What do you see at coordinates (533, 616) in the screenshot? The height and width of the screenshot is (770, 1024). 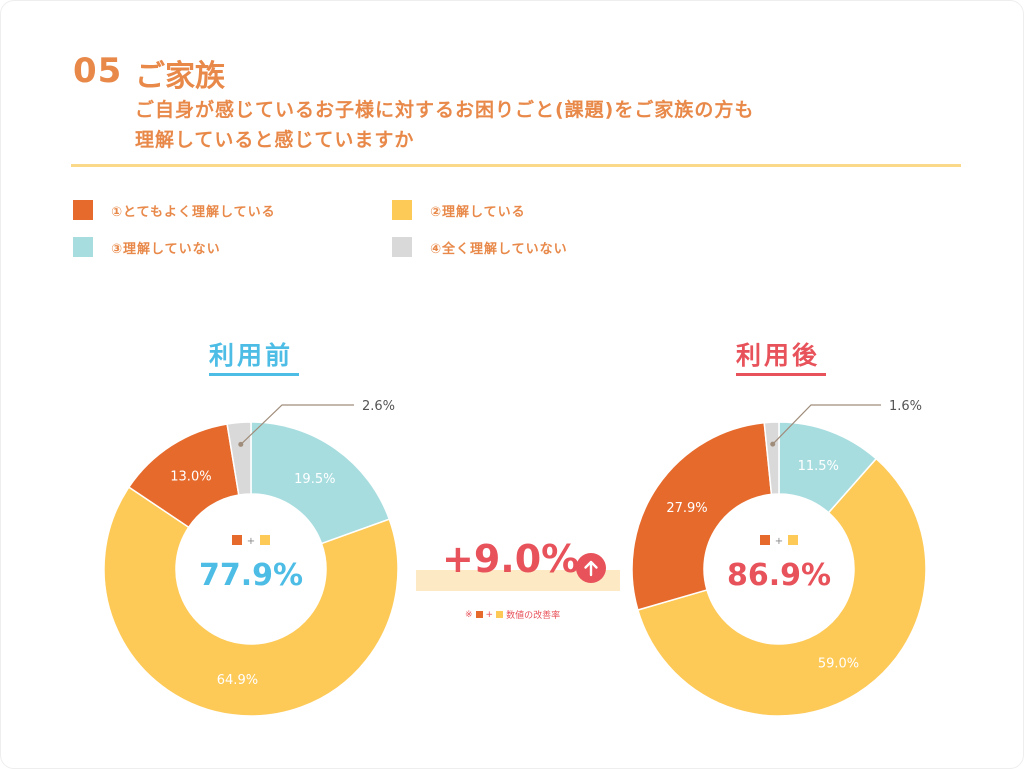 I see `change-note-text: 数値の改善率` at bounding box center [533, 616].